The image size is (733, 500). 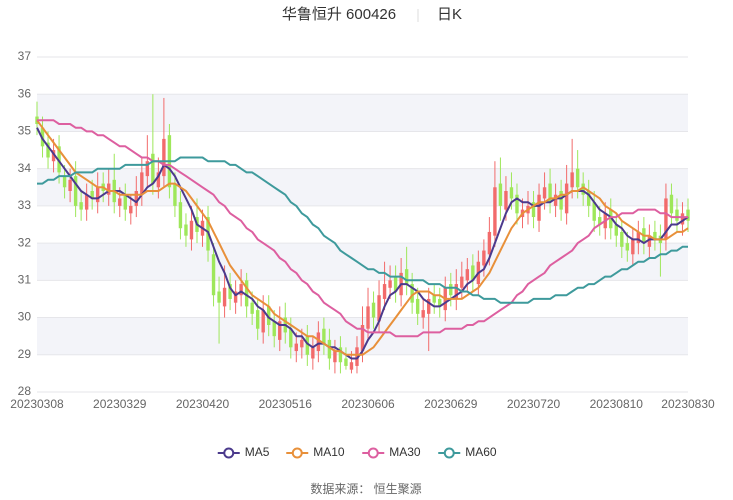 What do you see at coordinates (25, 391) in the screenshot?
I see `y-tick-label: 28` at bounding box center [25, 391].